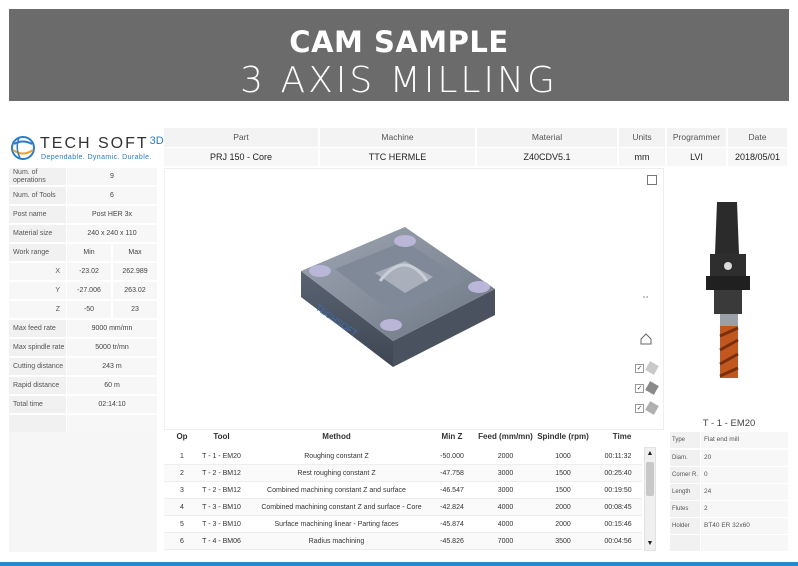 This screenshot has width=798, height=566. Describe the element at coordinates (744, 543) in the screenshot. I see `tool-prop-value-empty` at that location.